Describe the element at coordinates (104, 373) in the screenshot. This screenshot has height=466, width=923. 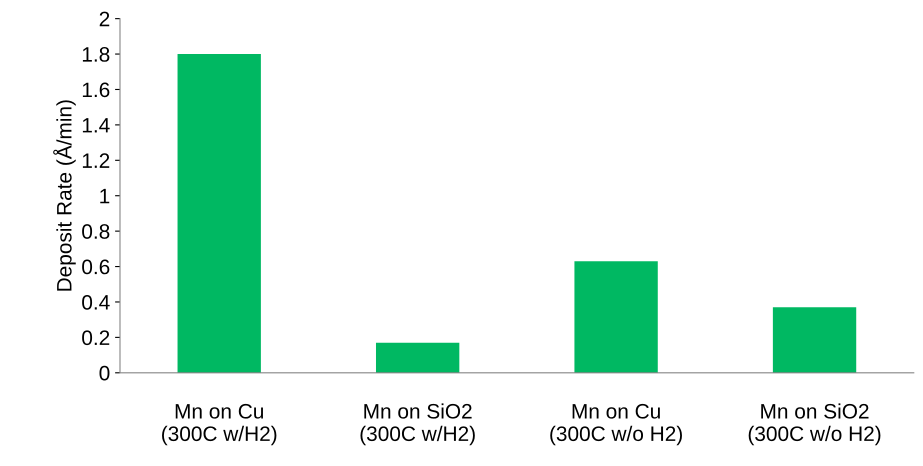
I see `y-tick-label: 0` at that location.